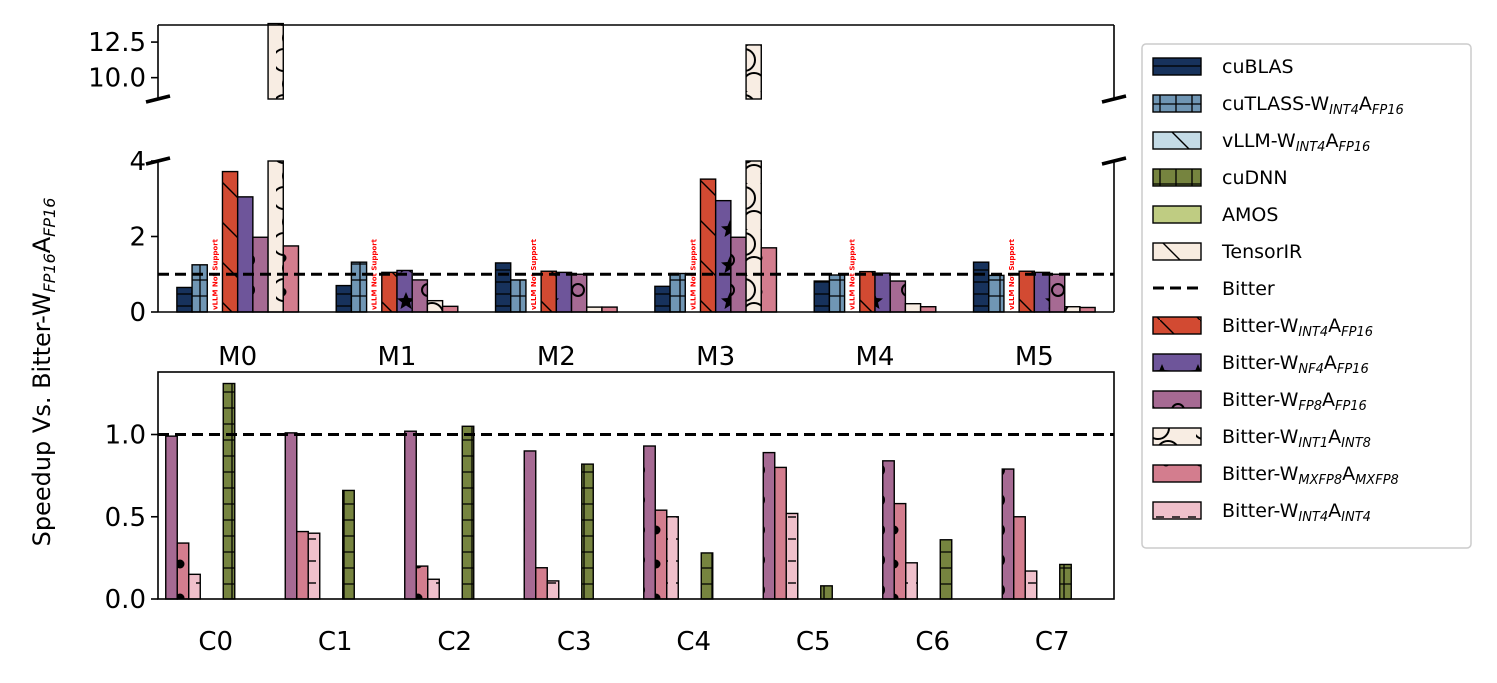 This screenshot has width=1497, height=683. What do you see at coordinates (780, 533) in the screenshot?
I see `bar-c5-bitter-w-mxfp8-a-mxfp8` at bounding box center [780, 533].